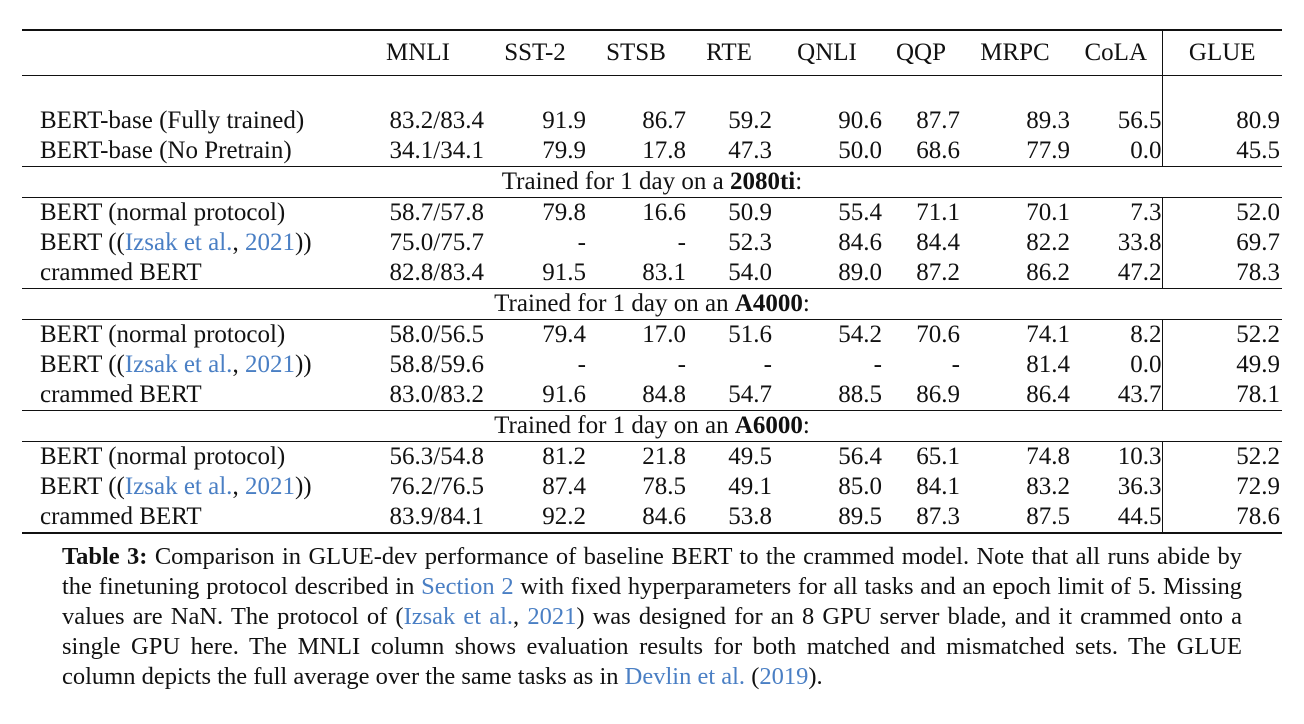 Image resolution: width=1304 pixels, height=724 pixels. What do you see at coordinates (1221, 120) in the screenshot?
I see `glue-score: 80.9` at bounding box center [1221, 120].